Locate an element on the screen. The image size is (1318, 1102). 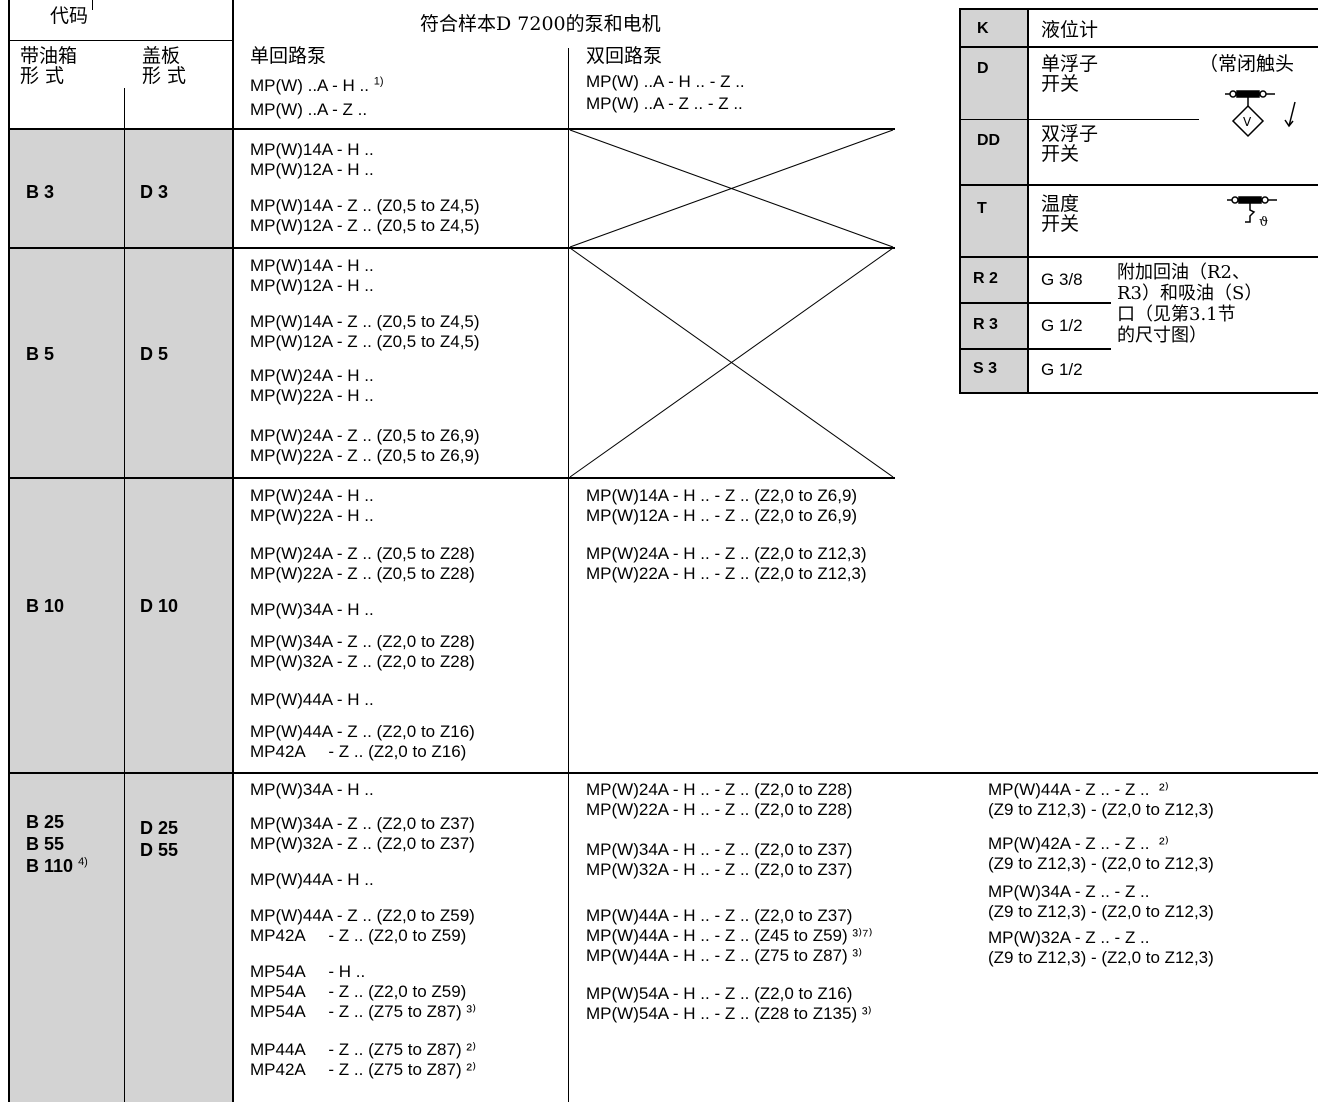
row-b25-tank-3: B 110 4) is located at coordinates (57, 866).